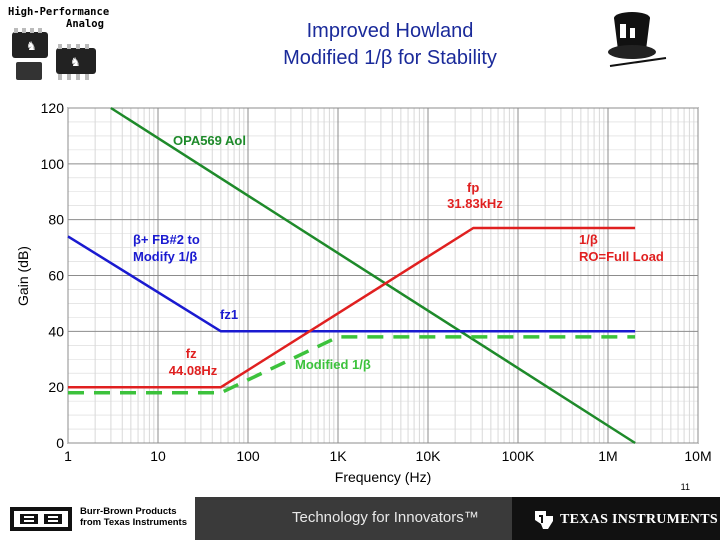 This screenshot has width=720, height=540. I want to click on x-tick-label: 1, so click(68, 456).